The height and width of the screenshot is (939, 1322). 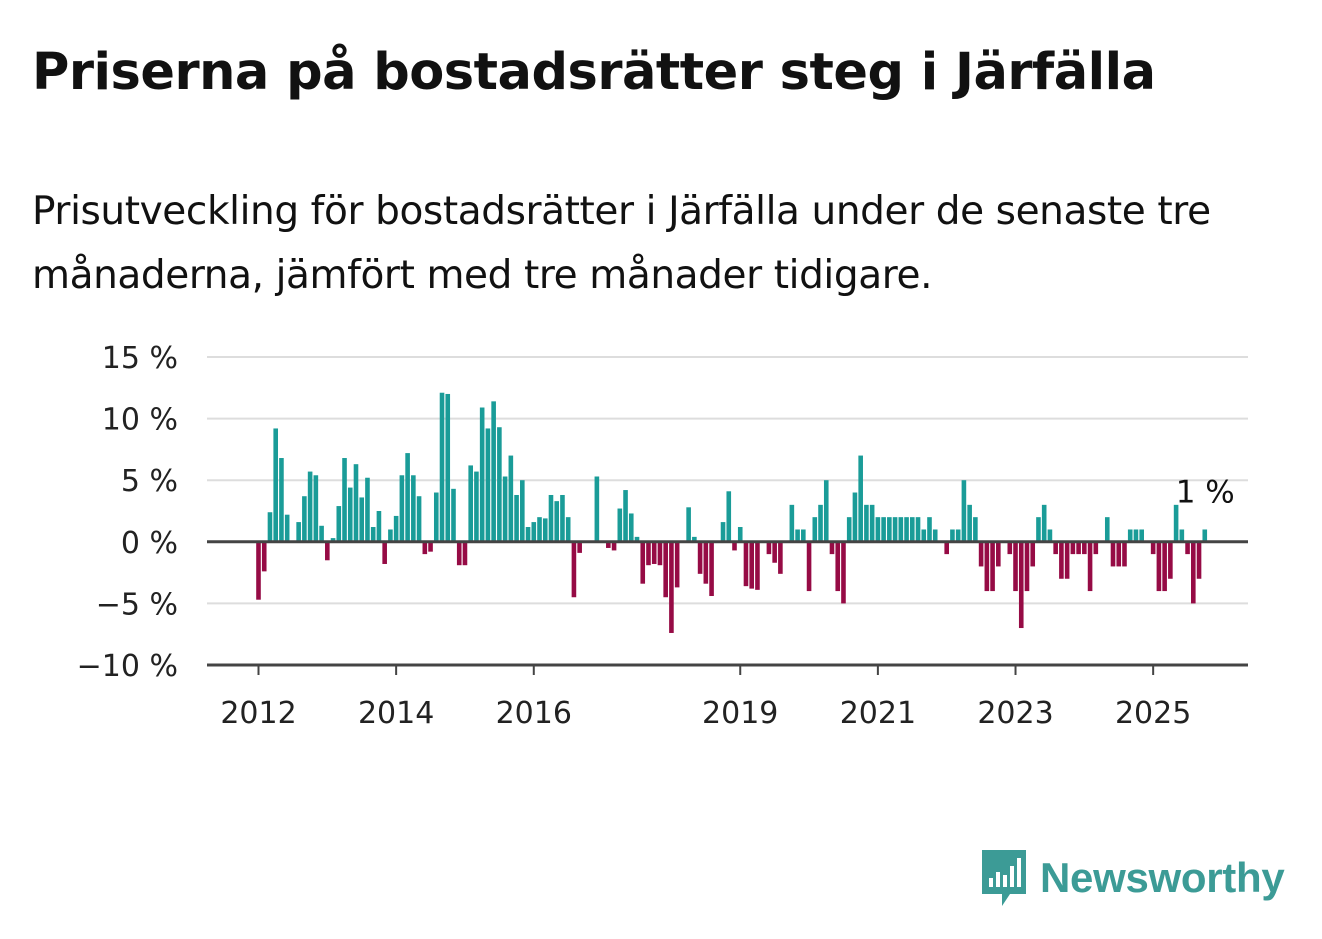 I want to click on x-tick-label: 2021, so click(x=878, y=713).